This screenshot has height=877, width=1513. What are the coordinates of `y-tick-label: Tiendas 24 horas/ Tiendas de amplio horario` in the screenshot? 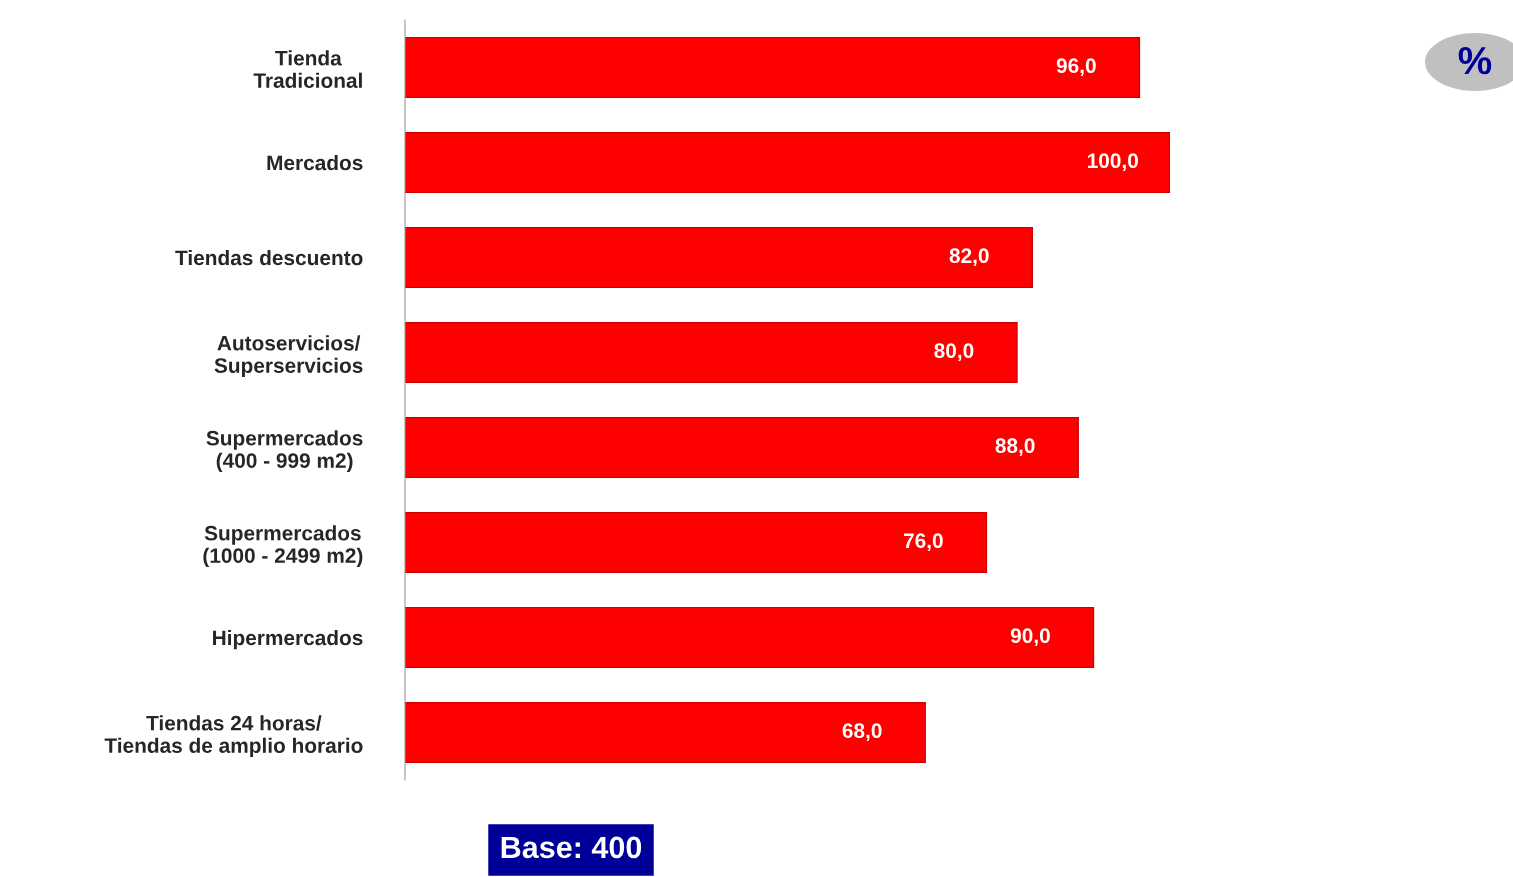 It's located at (233, 736).